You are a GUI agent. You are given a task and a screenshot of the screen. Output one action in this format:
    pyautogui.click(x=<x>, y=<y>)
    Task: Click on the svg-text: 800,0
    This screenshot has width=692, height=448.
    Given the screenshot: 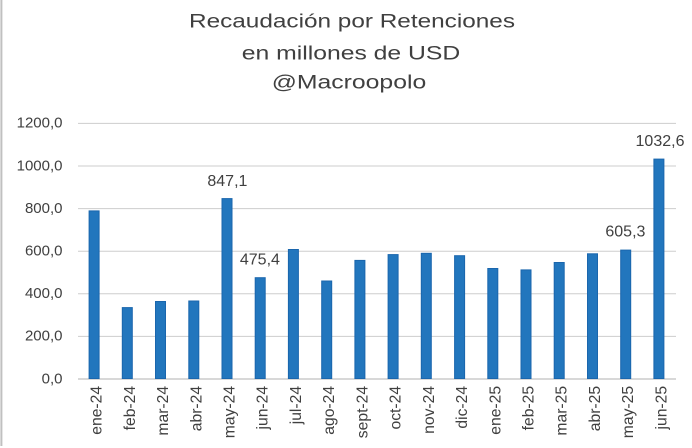 What is the action you would take?
    pyautogui.click(x=44, y=208)
    